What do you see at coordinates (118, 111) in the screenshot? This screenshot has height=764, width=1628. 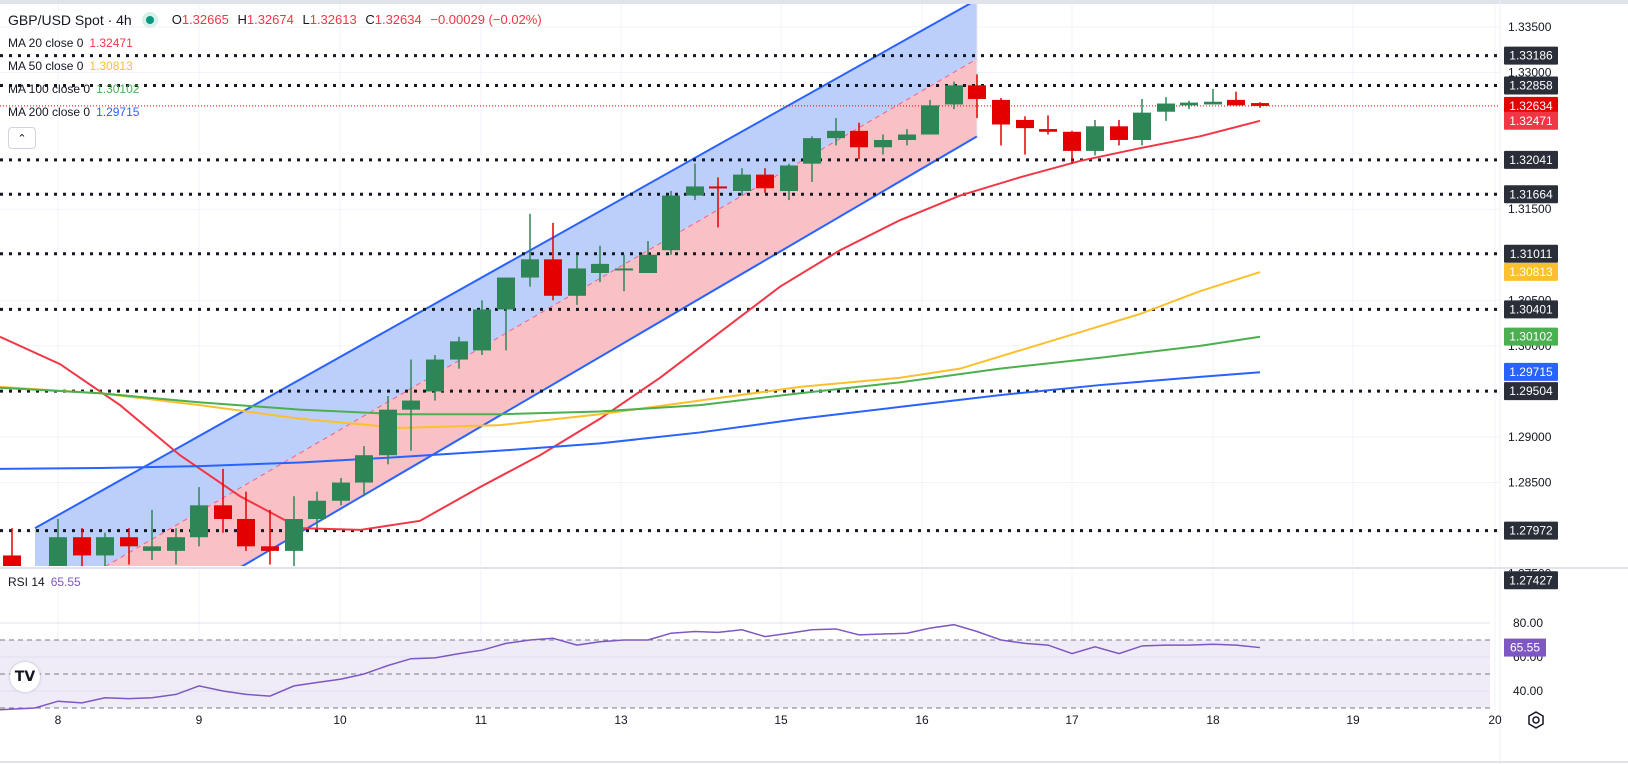 I see `ma200-value: 1.29715` at bounding box center [118, 111].